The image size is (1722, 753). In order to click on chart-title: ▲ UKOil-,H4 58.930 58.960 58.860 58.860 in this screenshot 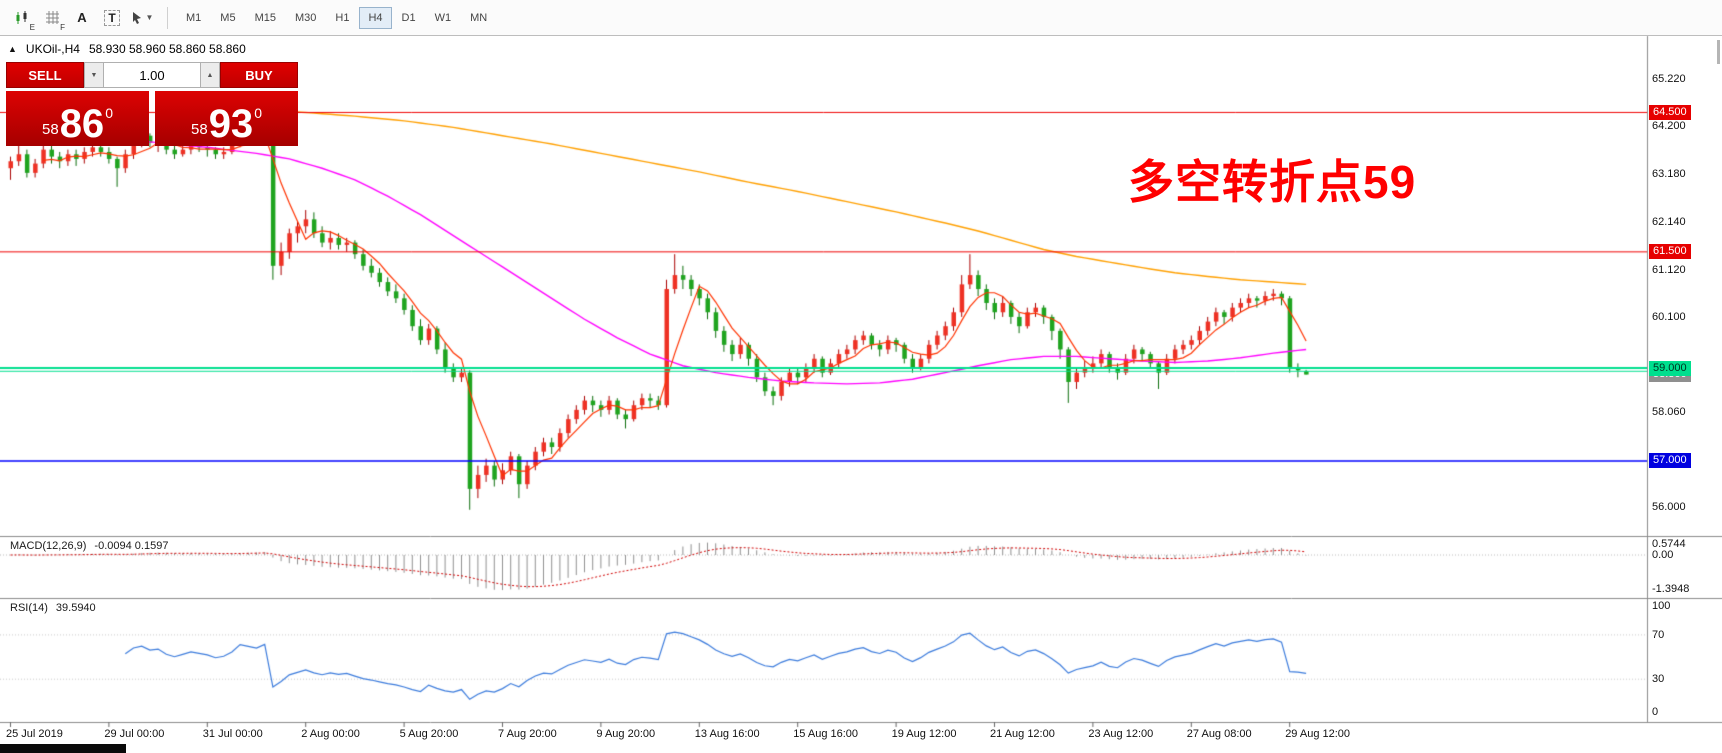, I will do `click(127, 49)`.